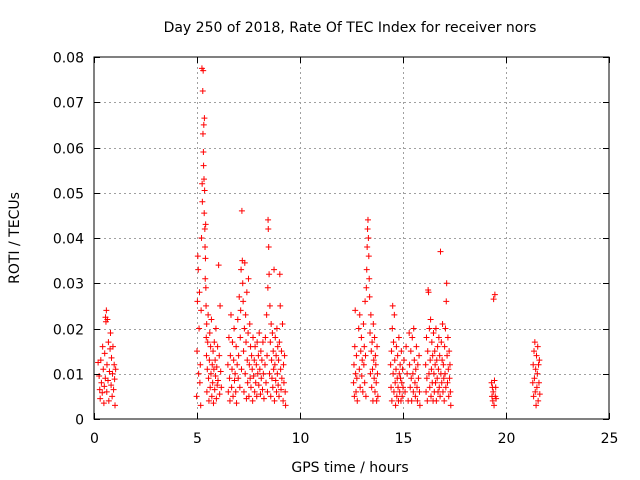 The height and width of the screenshot is (480, 640). Describe the element at coordinates (15, 238) in the screenshot. I see `y-axis-label: ROTI / TECUs` at that location.